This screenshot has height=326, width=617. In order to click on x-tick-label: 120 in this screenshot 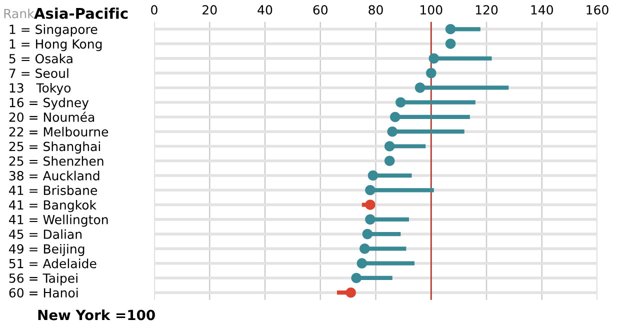, I will do `click(487, 10)`.